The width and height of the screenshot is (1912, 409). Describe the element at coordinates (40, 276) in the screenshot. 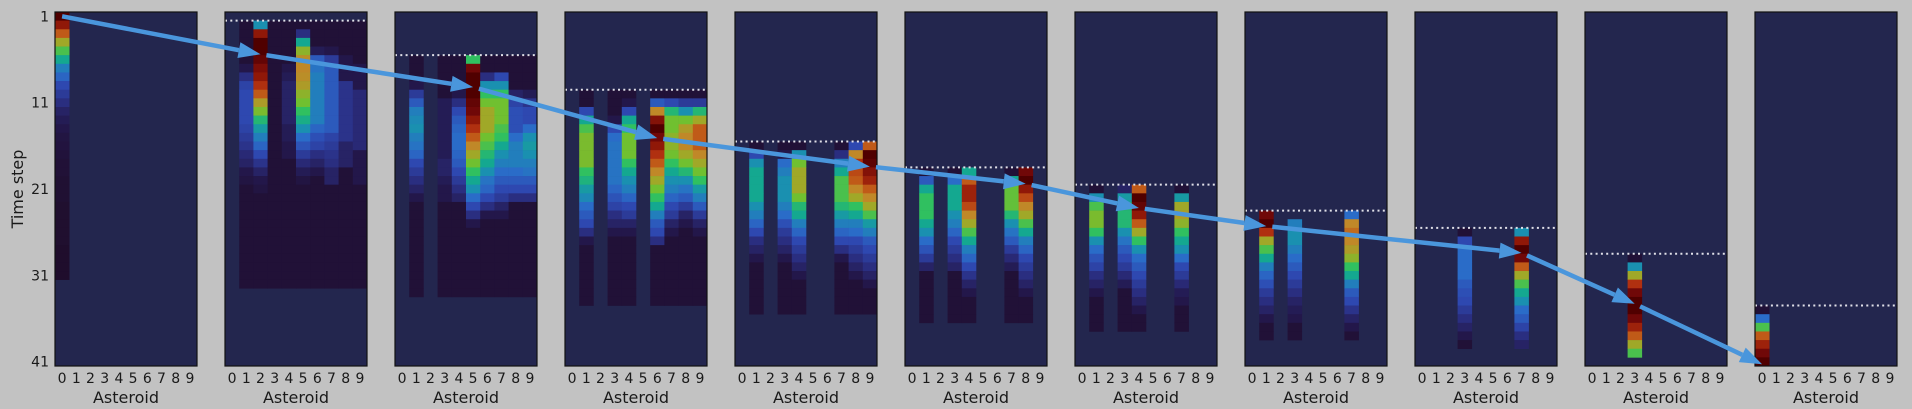

I see `y-tick-label: 31` at that location.